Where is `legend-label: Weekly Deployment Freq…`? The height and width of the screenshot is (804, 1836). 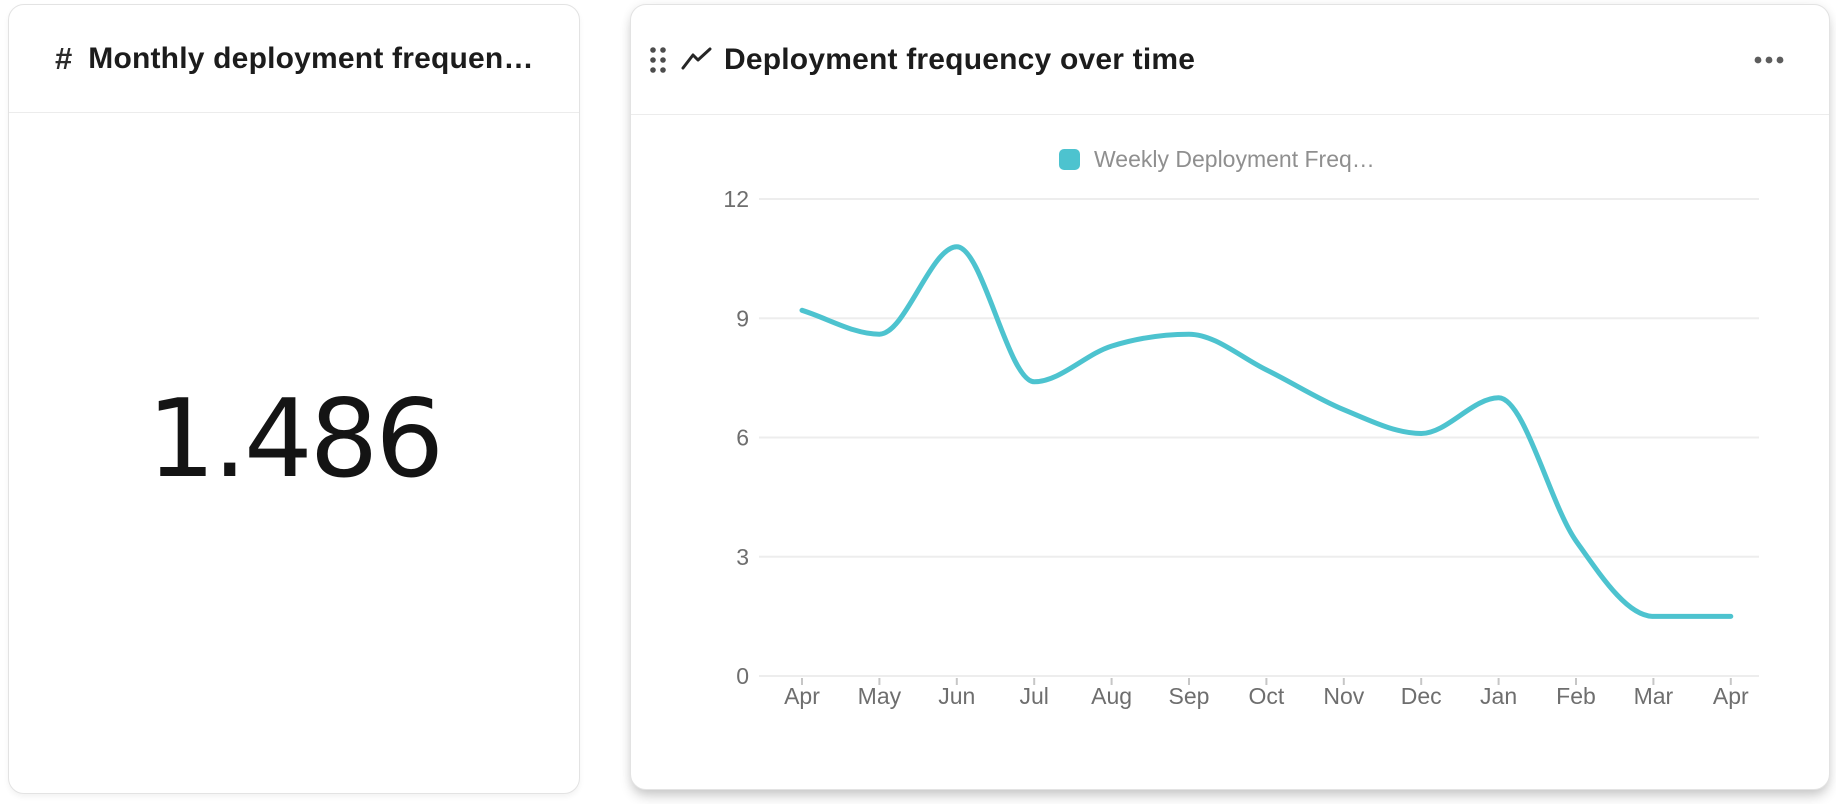 legend-label: Weekly Deployment Freq… is located at coordinates (1234, 158).